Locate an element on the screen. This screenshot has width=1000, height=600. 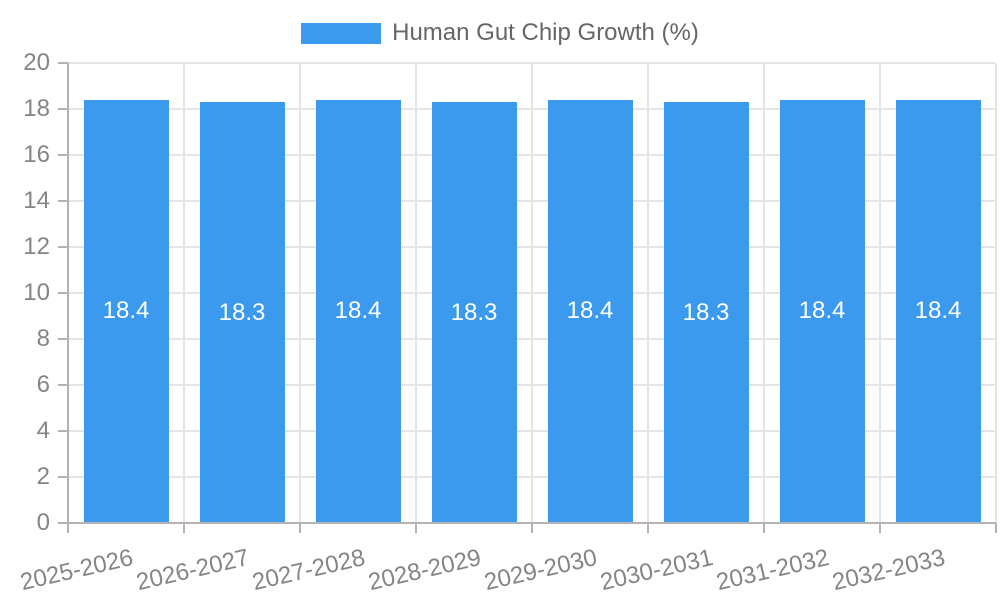
x-axis-tick-label: 2027-2028 is located at coordinates (308, 570).